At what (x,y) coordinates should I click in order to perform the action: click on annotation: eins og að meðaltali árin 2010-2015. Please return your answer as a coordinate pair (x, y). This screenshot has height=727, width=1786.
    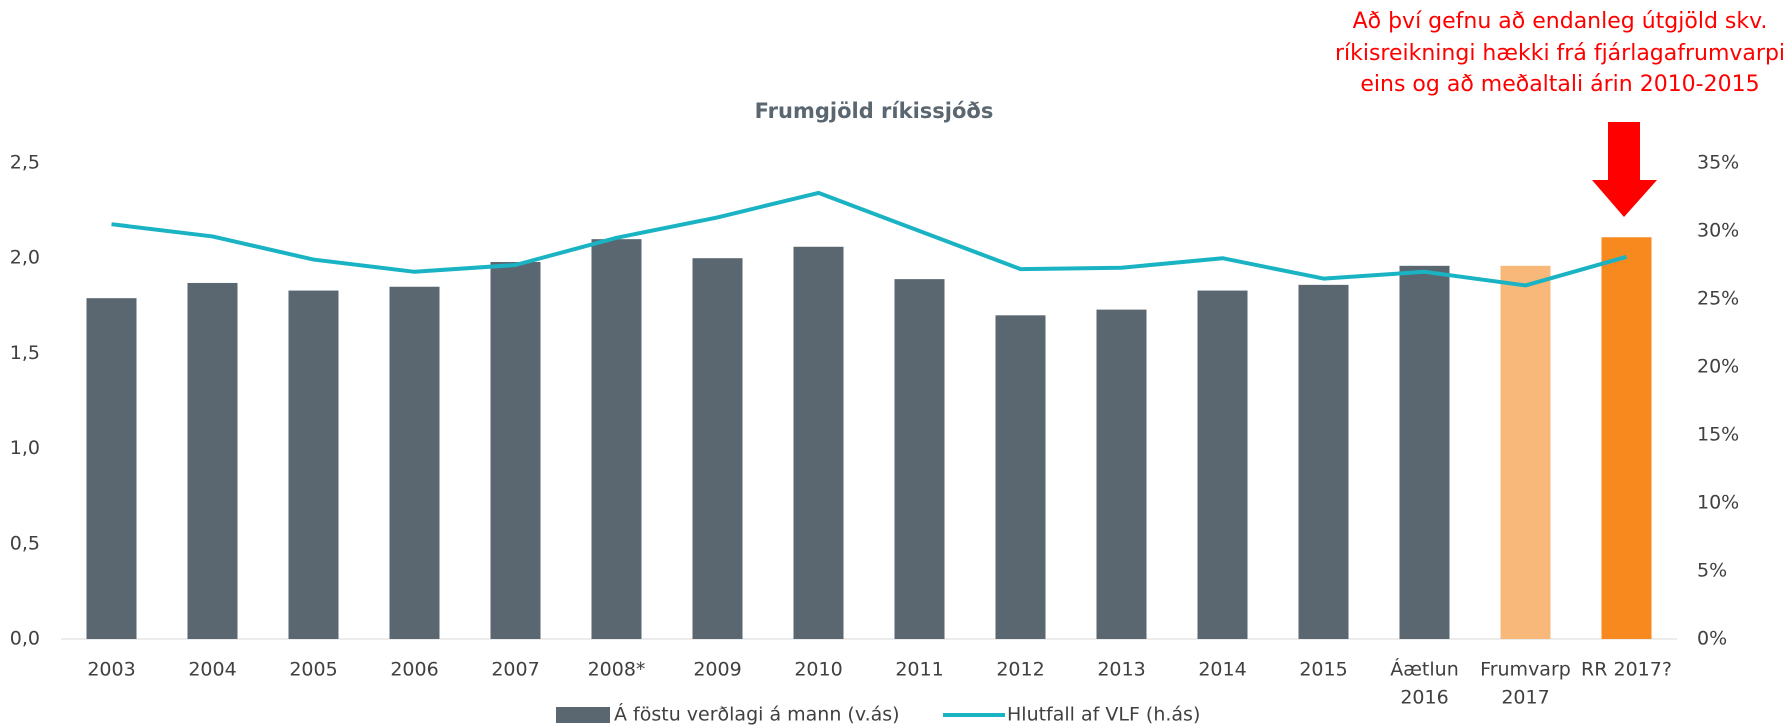
    Looking at the image, I should click on (1559, 84).